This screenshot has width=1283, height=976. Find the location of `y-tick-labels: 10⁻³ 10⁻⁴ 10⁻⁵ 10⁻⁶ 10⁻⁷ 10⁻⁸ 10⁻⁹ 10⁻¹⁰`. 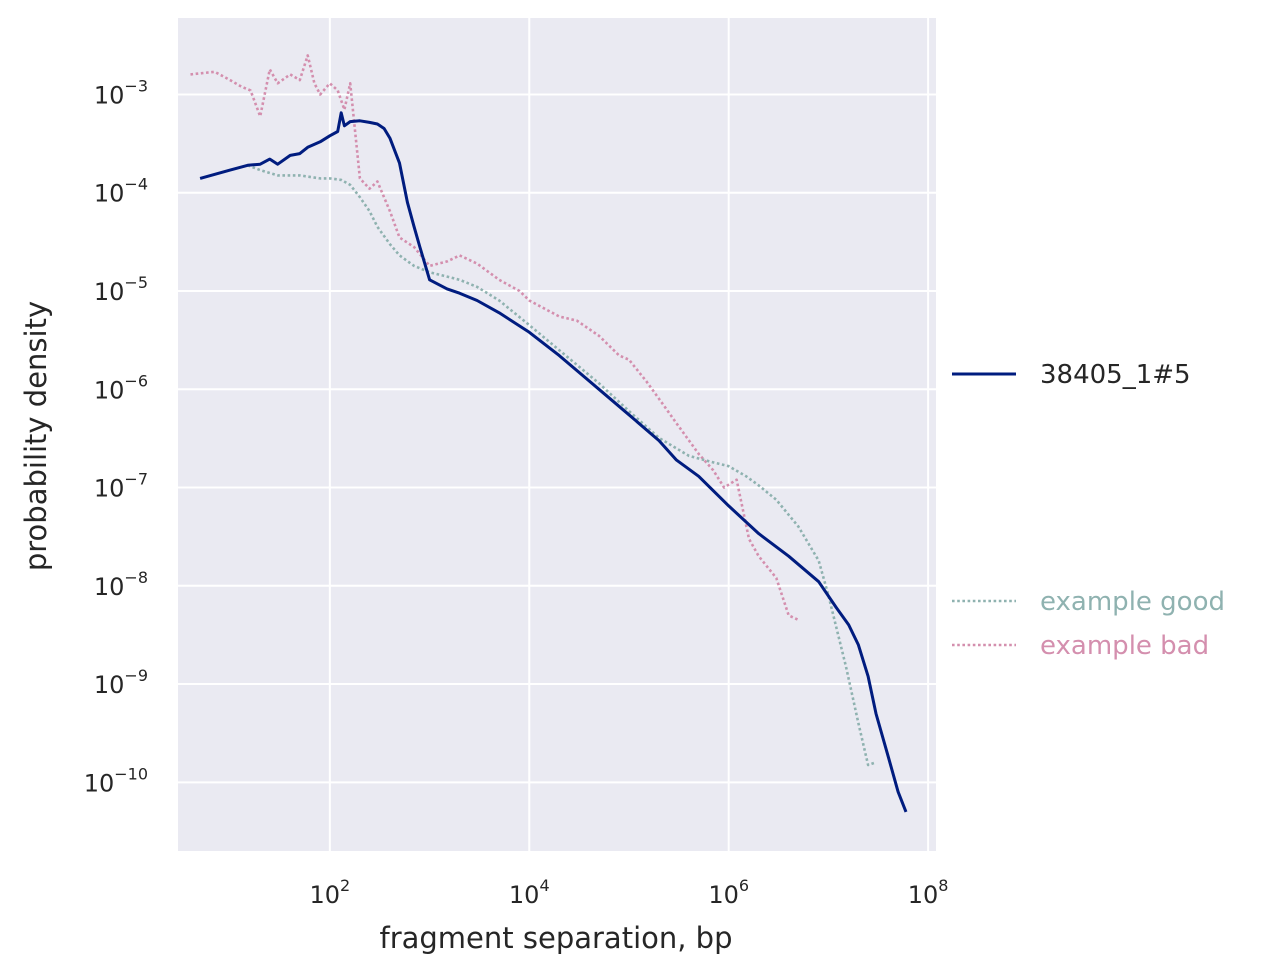

y-tick-labels: 10⁻³ 10⁻⁴ 10⁻⁵ 10⁻⁶ 10⁻⁷ 10⁻⁸ 10⁻⁹ 10⁻¹⁰ is located at coordinates (116, 436).